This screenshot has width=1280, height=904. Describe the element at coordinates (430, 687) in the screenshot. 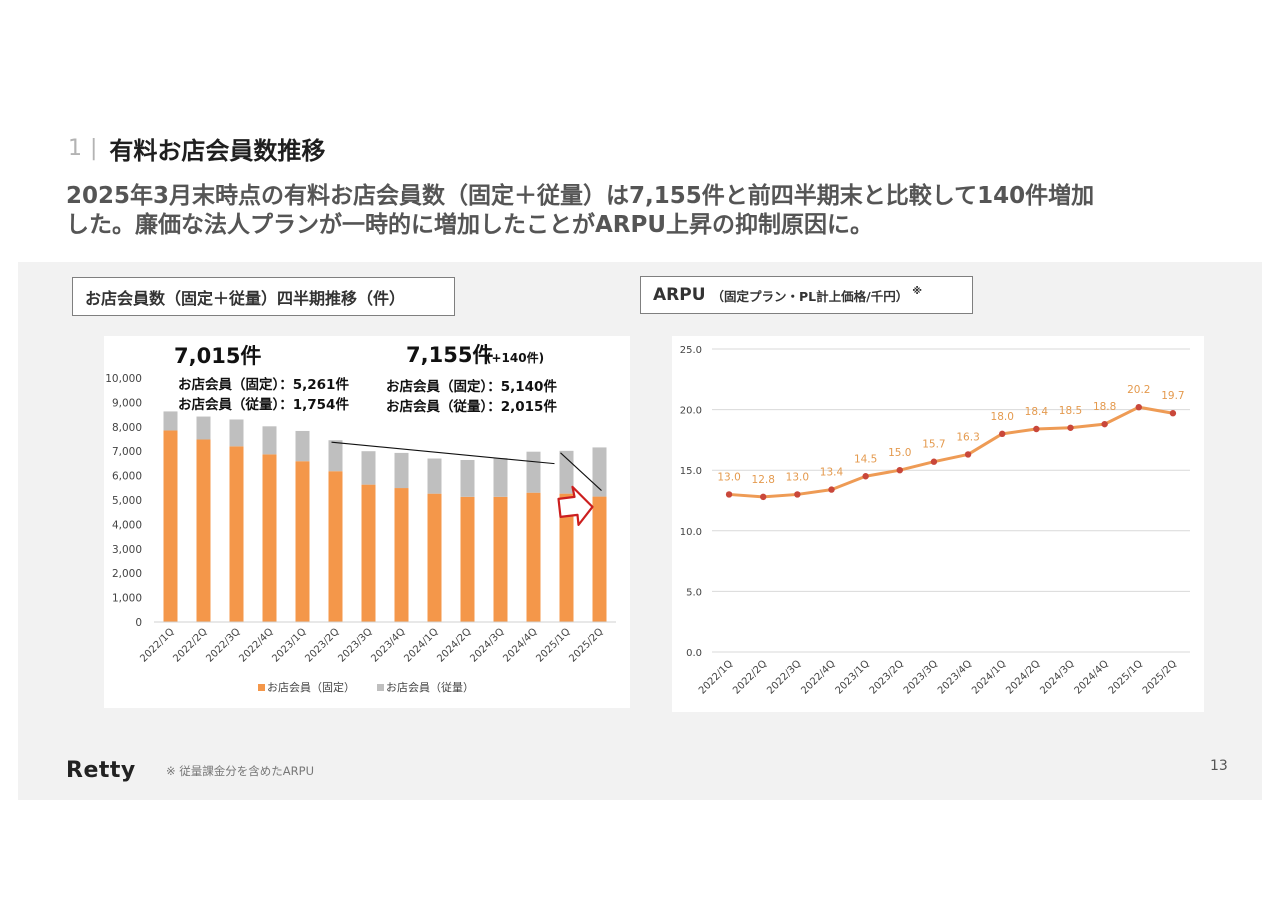

I see `legend-usage-label: お店会員（従量）` at that location.